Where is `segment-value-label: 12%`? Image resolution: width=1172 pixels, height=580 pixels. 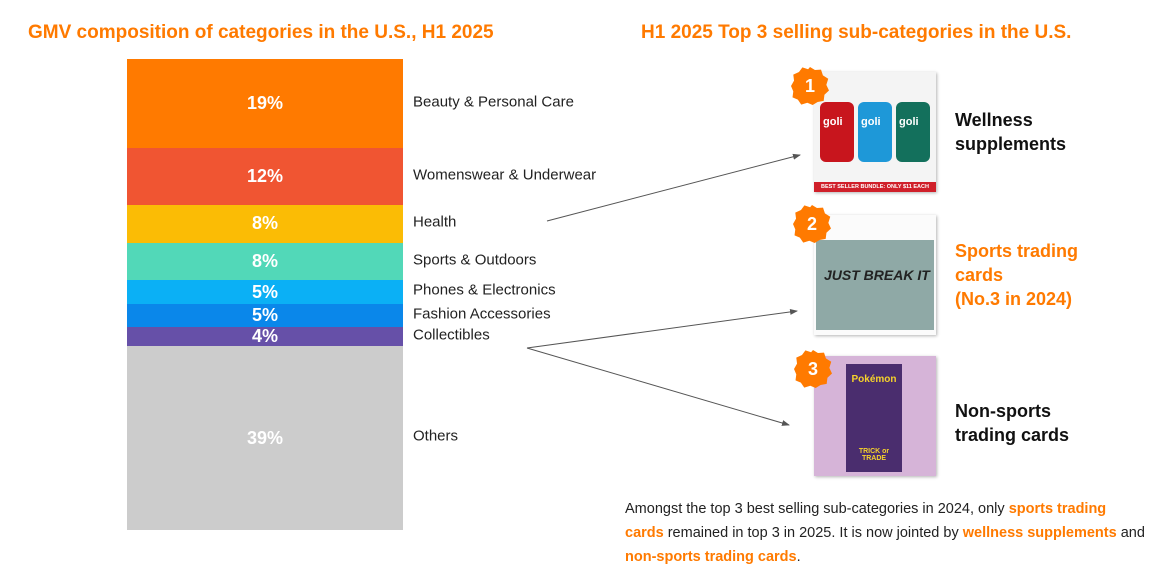 segment-value-label: 12% is located at coordinates (265, 176).